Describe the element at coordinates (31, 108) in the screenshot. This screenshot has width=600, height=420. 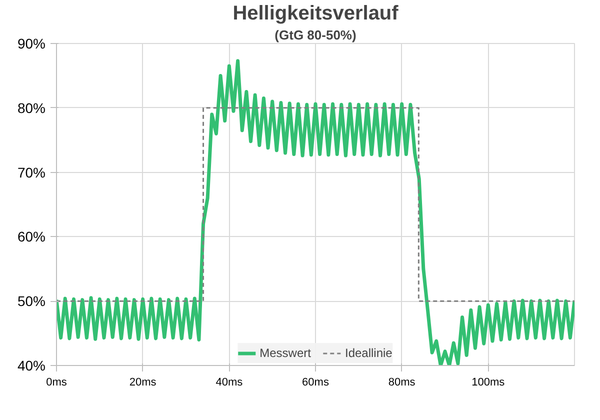
I see `y-tick-label: 80%` at that location.